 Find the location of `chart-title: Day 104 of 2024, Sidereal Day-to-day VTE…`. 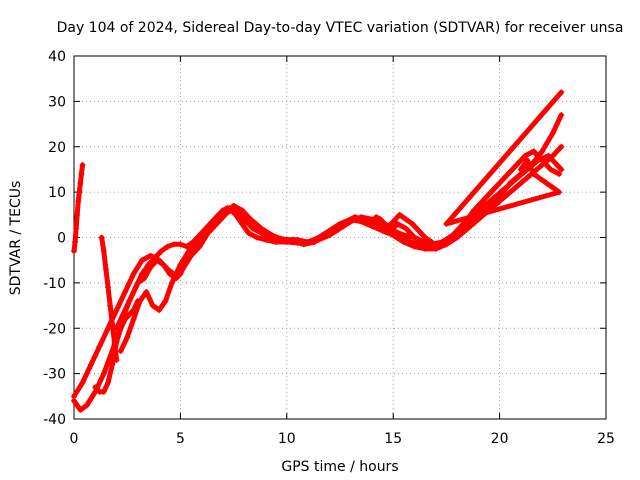

chart-title: Day 104 of 2024, Sidereal Day-to-day VTE… is located at coordinates (340, 28).